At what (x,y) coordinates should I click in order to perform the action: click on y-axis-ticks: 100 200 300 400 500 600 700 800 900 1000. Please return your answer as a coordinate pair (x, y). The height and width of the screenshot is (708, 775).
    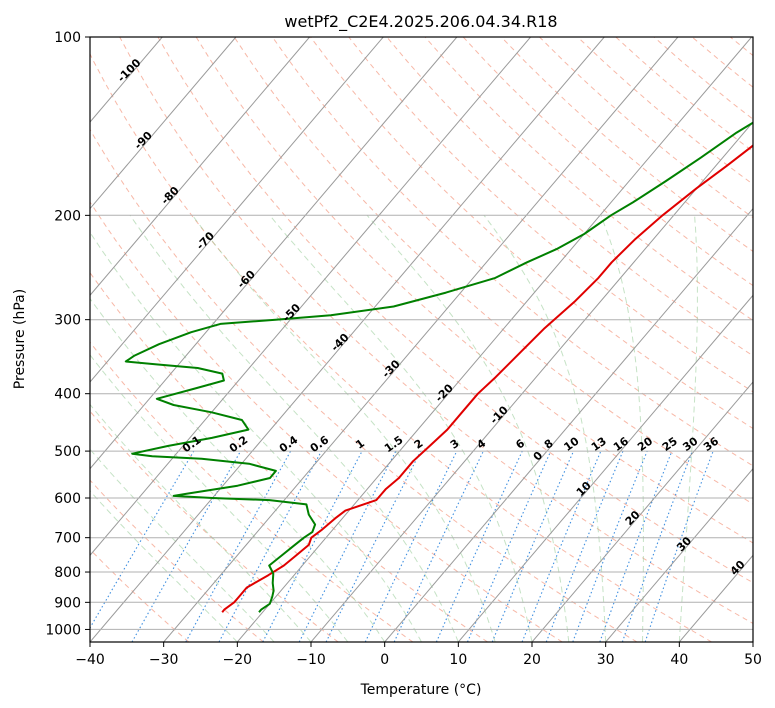
    Looking at the image, I should click on (67, 334).